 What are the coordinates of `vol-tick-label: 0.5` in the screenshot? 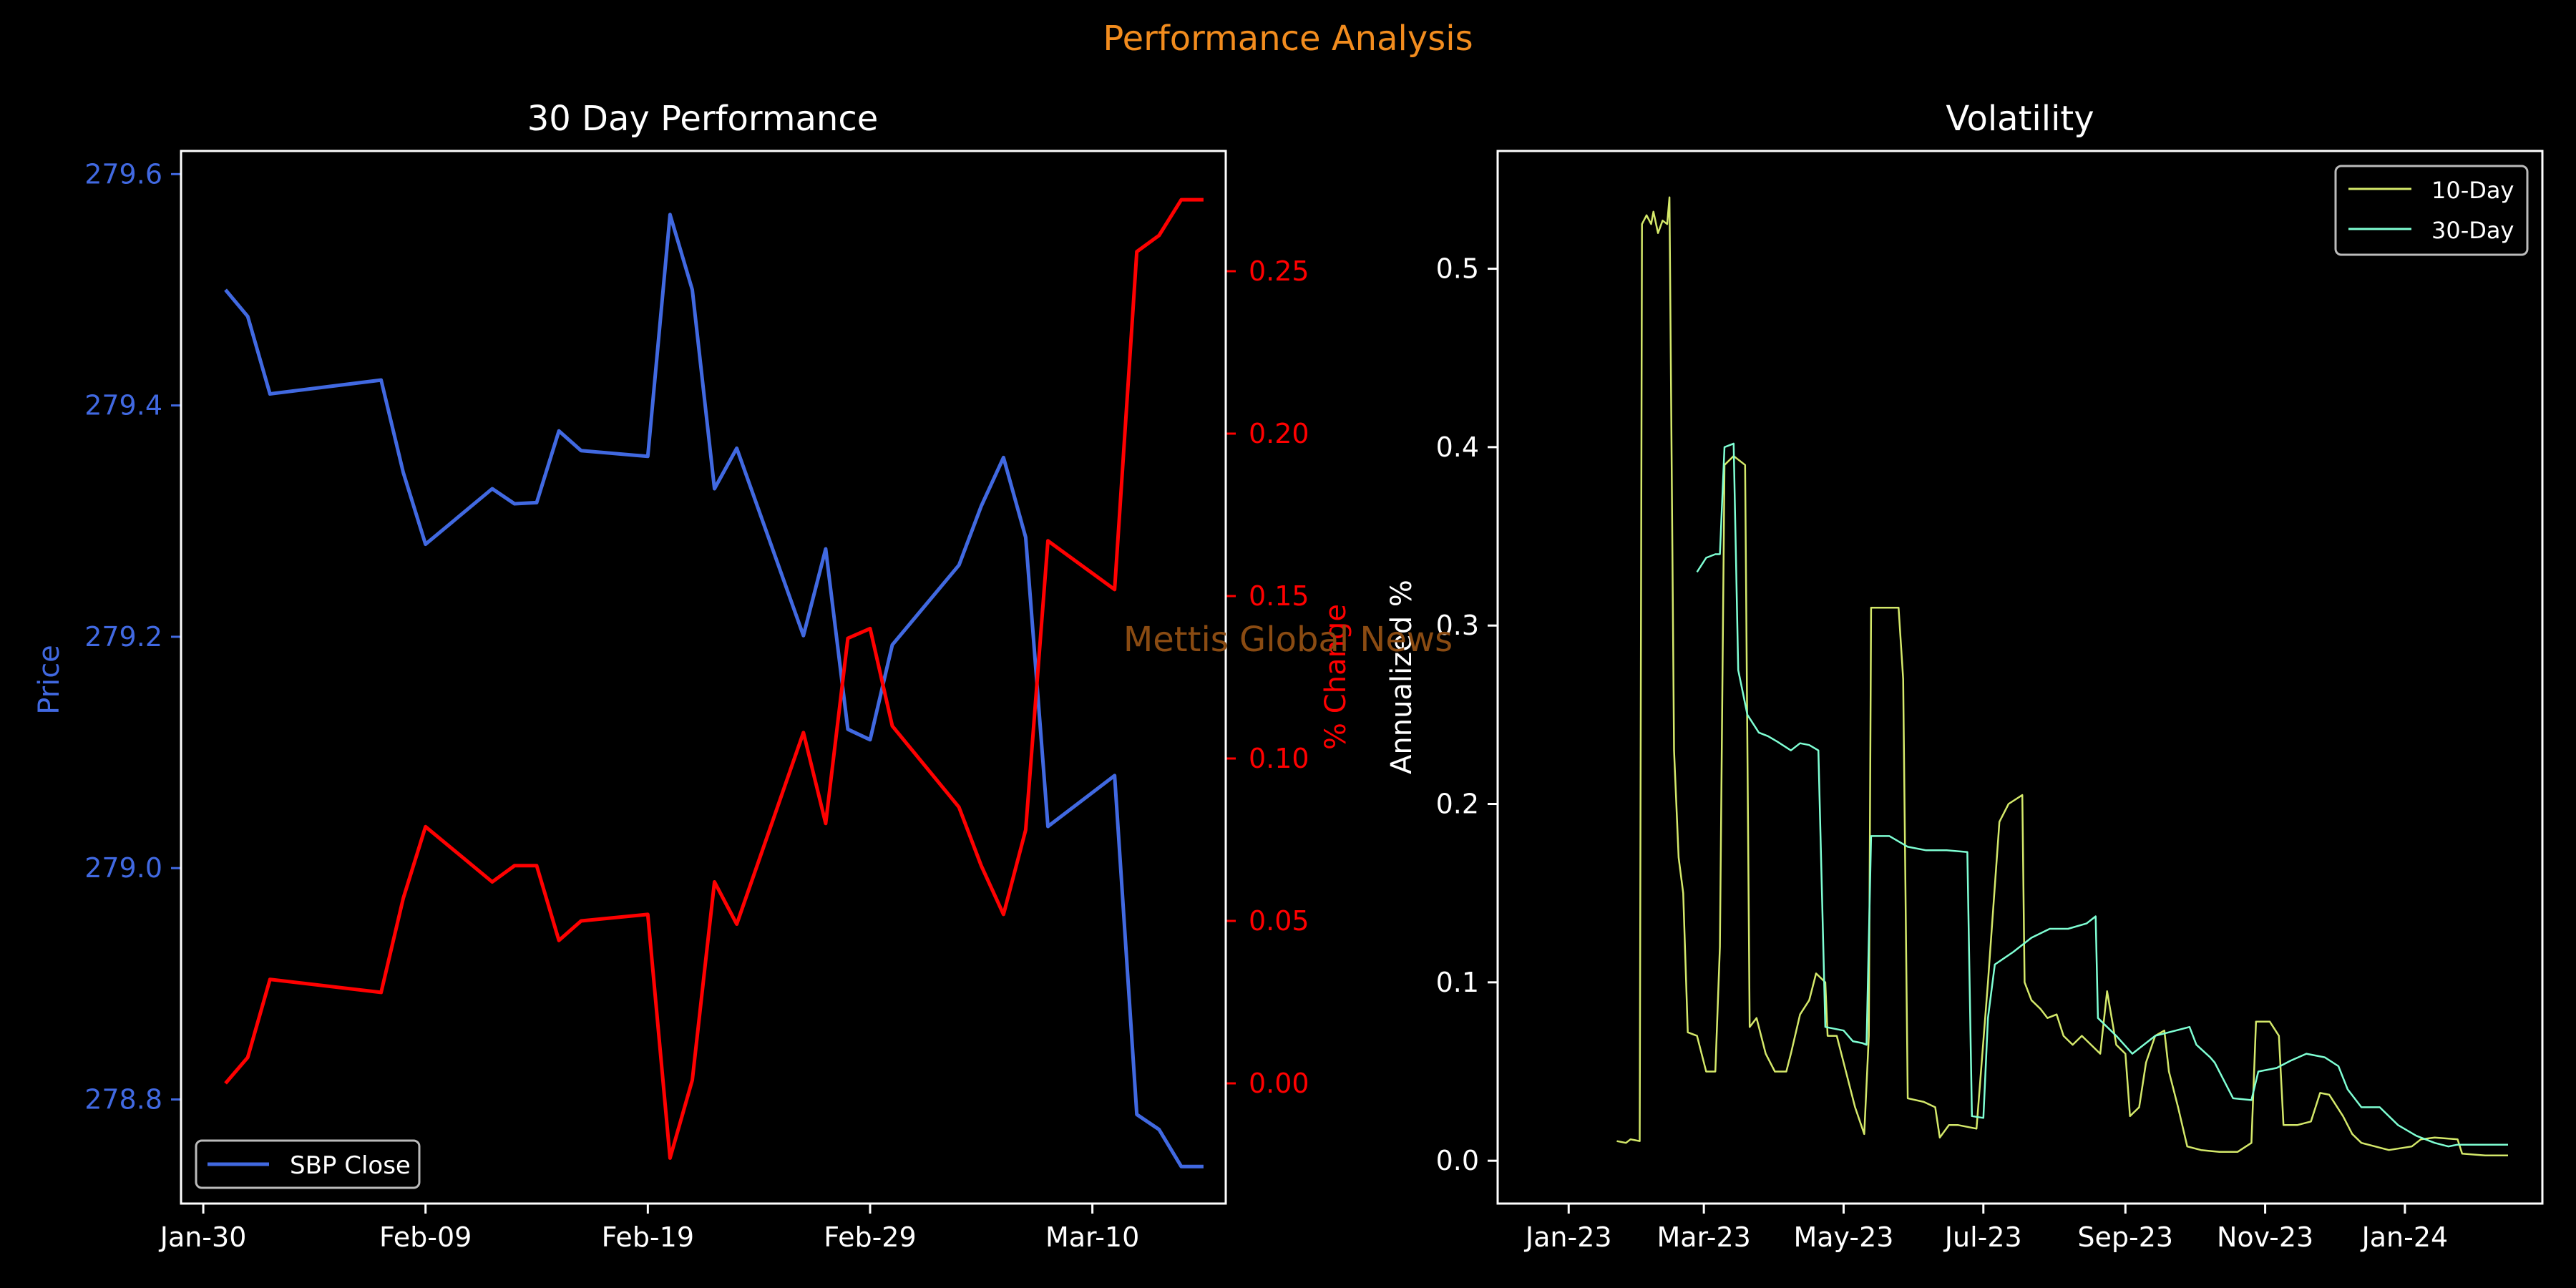 It's located at (1457, 269).